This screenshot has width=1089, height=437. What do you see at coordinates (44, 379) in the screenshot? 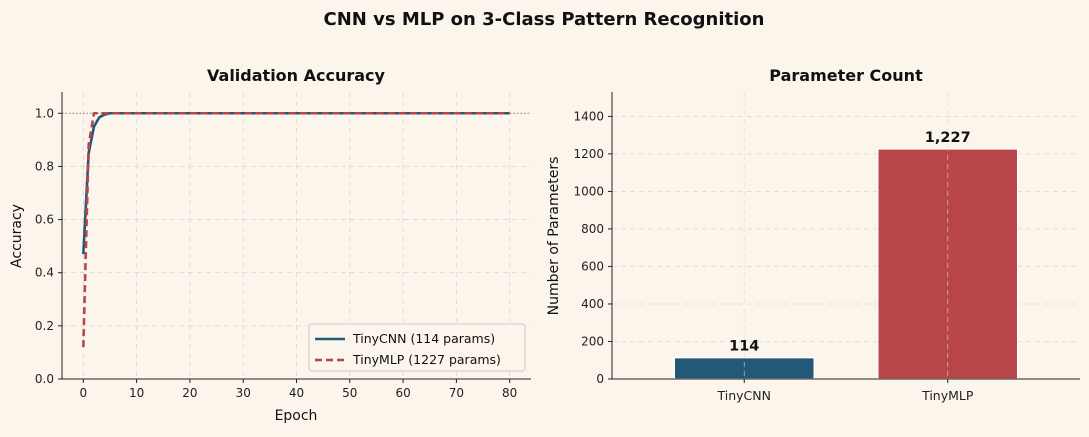
I see `y-tick-label: 0.0` at bounding box center [44, 379].